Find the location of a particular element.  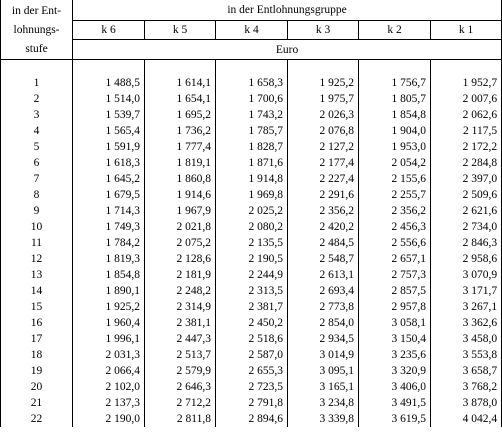

stufe-cell: 5 is located at coordinates (36, 147).